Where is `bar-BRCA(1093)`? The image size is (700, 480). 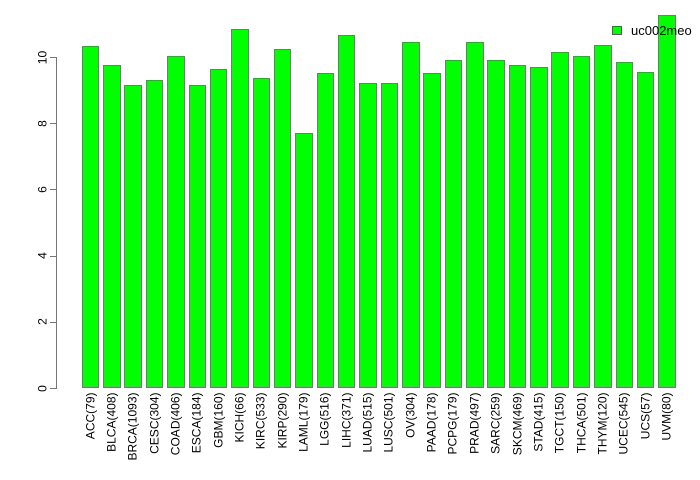
bar-BRCA(1093) is located at coordinates (133, 236).